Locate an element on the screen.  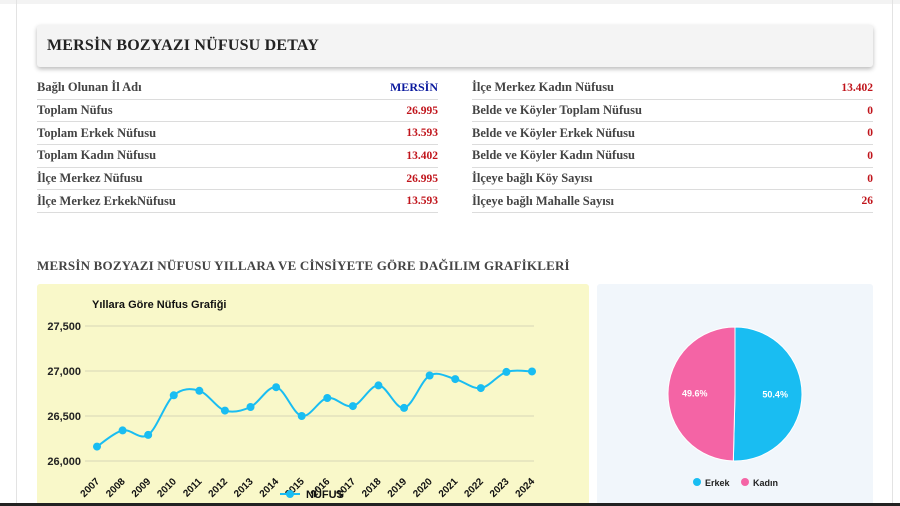
x-tick-label: 2007 is located at coordinates (91, 488).